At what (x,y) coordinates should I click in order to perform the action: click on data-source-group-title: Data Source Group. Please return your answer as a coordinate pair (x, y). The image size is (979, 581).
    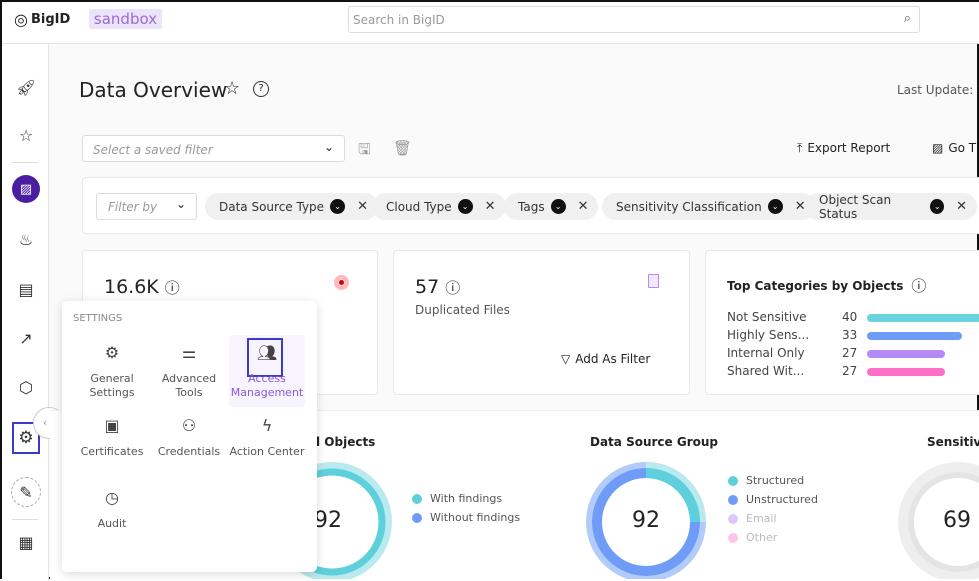
    Looking at the image, I should click on (654, 442).